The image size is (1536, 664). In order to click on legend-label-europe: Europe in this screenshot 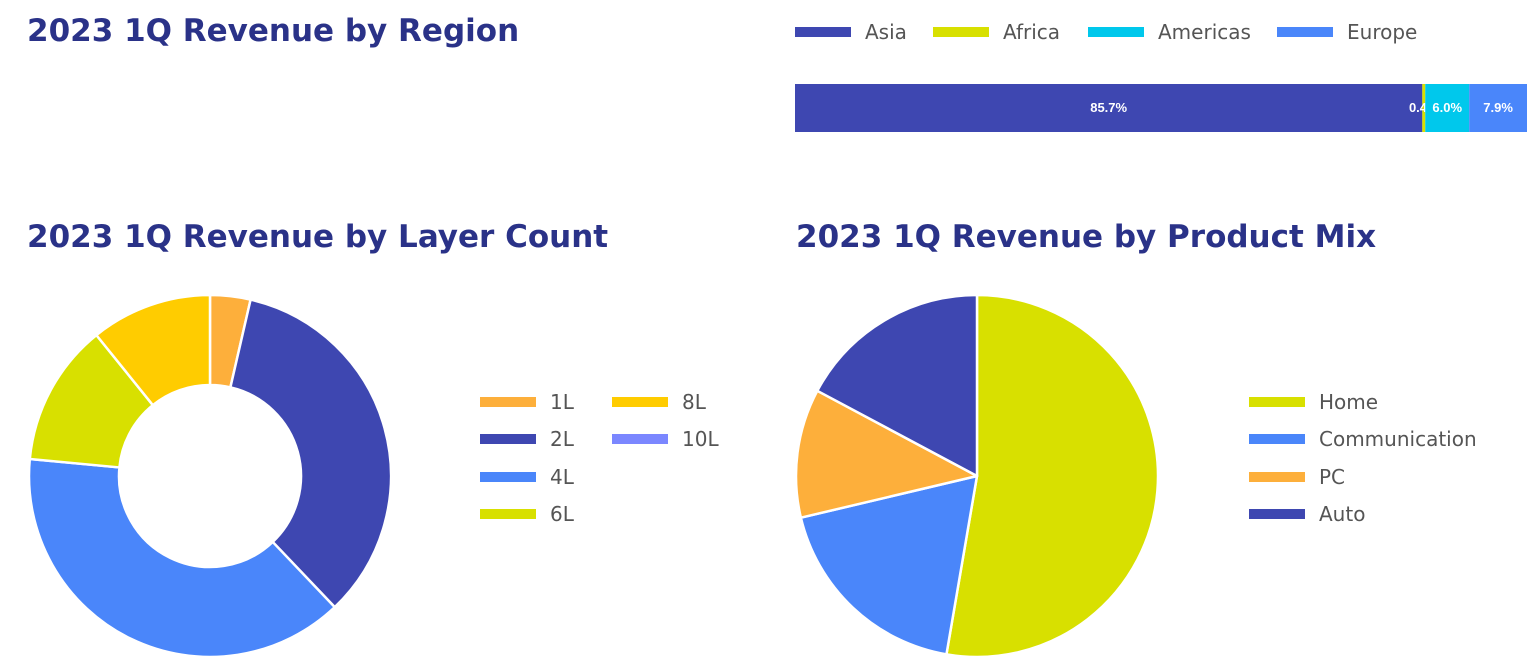, I will do `click(1382, 32)`.